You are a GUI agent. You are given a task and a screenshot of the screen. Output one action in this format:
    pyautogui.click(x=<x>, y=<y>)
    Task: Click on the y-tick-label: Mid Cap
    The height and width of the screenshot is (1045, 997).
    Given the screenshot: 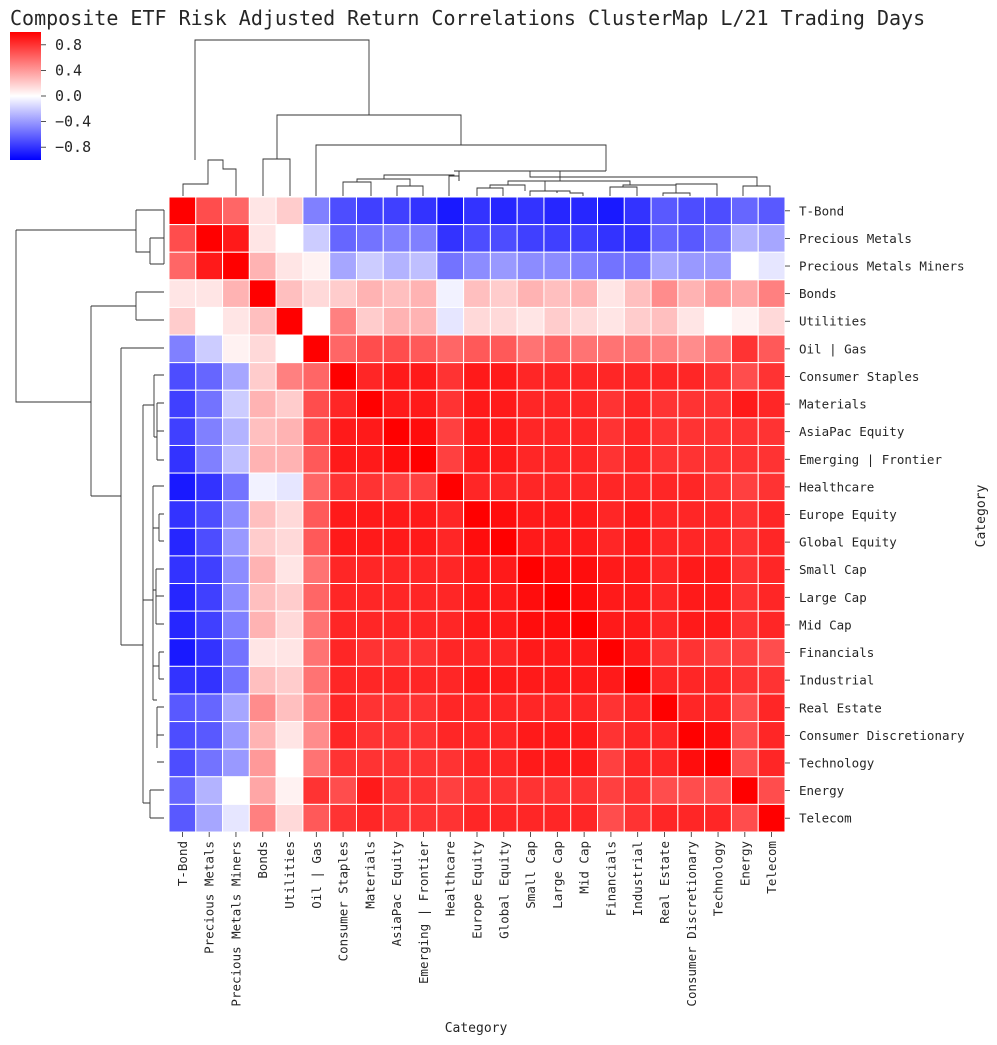 What is the action you would take?
    pyautogui.click(x=825, y=624)
    